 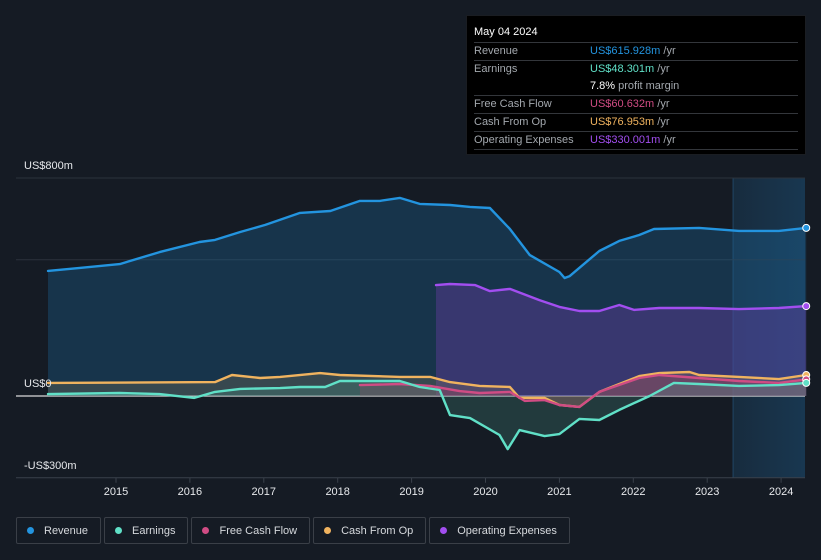 What do you see at coordinates (806, 227) in the screenshot?
I see `revenue-end-marker` at bounding box center [806, 227].